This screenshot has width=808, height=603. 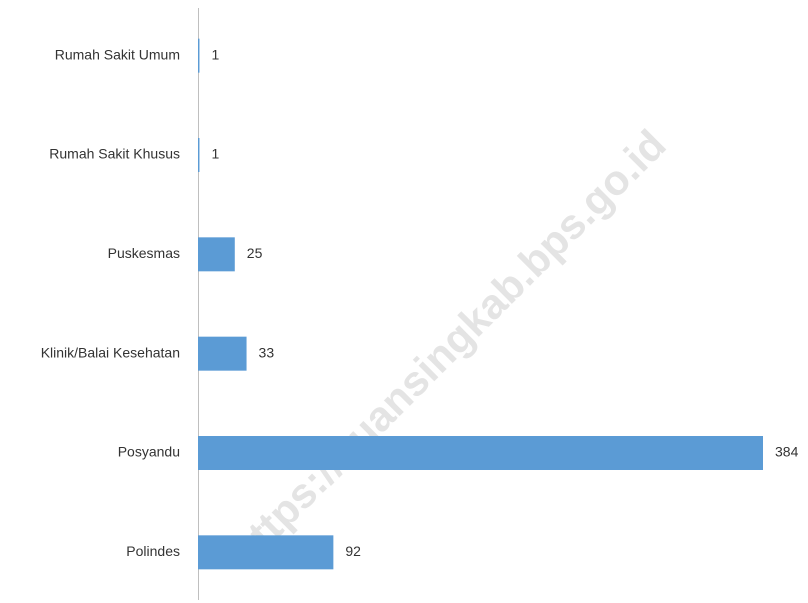 What do you see at coordinates (117, 54) in the screenshot?
I see `y-tick-label: Rumah Sakit Umum` at bounding box center [117, 54].